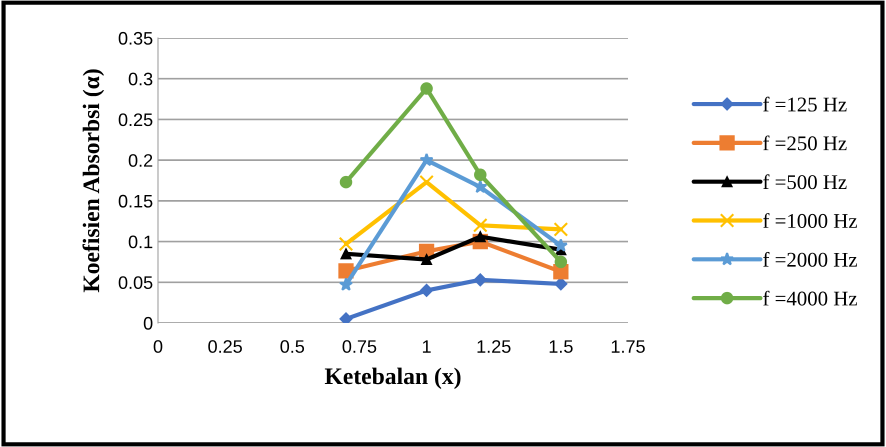 This screenshot has height=447, width=886. Describe the element at coordinates (135, 38) in the screenshot. I see `y-tick-label: 0.35` at that location.